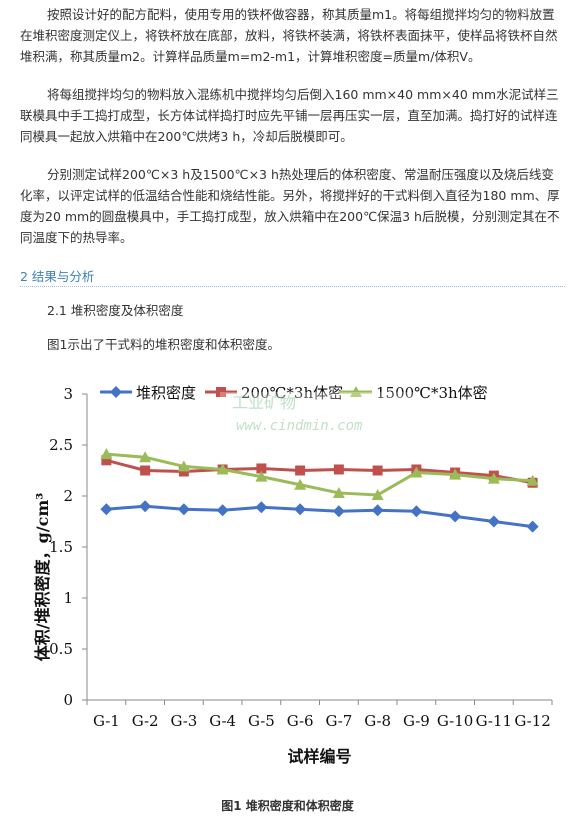  I want to click on y-axis-title: 体积/堆积密度，g/cm³, so click(42, 577).